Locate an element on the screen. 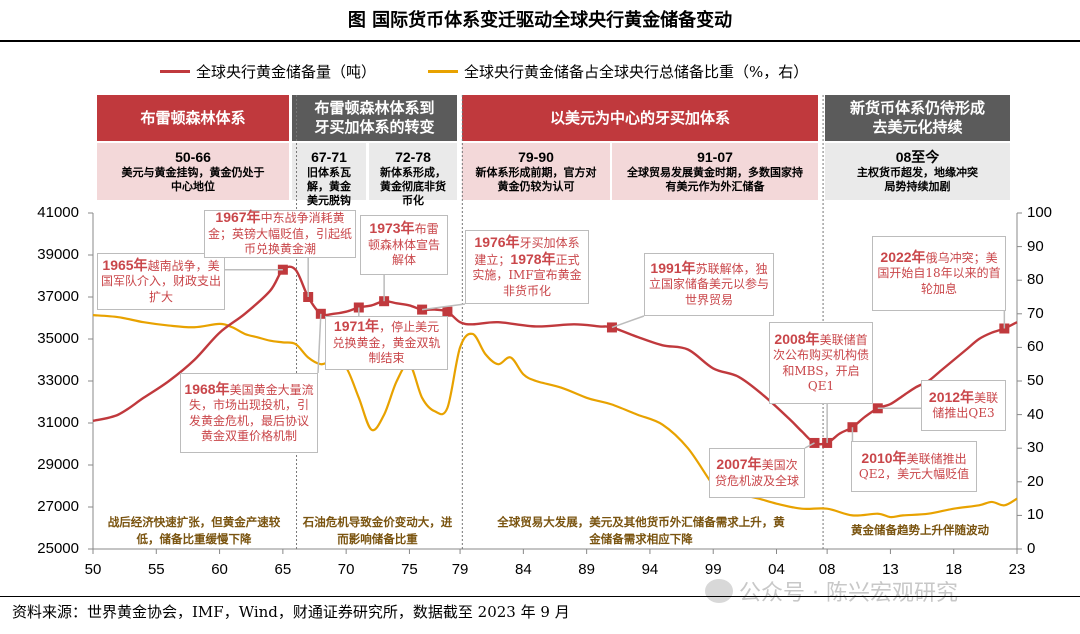 The height and width of the screenshot is (634, 1080). annotation-2007: 2007年美国次贷危机波及全球 is located at coordinates (757, 473).